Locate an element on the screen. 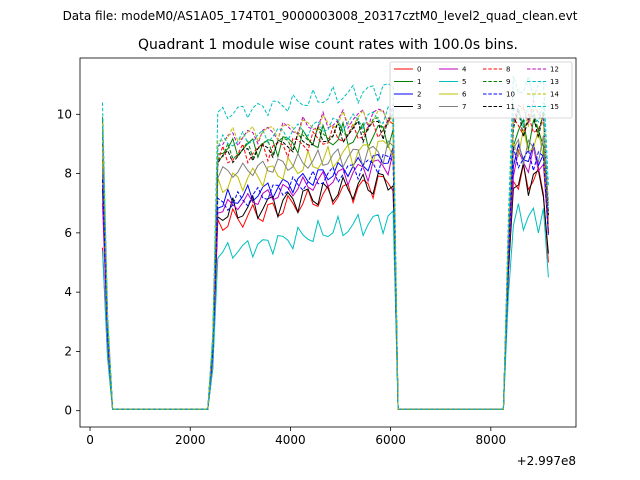 Image resolution: width=640 pixels, height=480 pixels. y-tick-label: 2 is located at coordinates (68, 351).